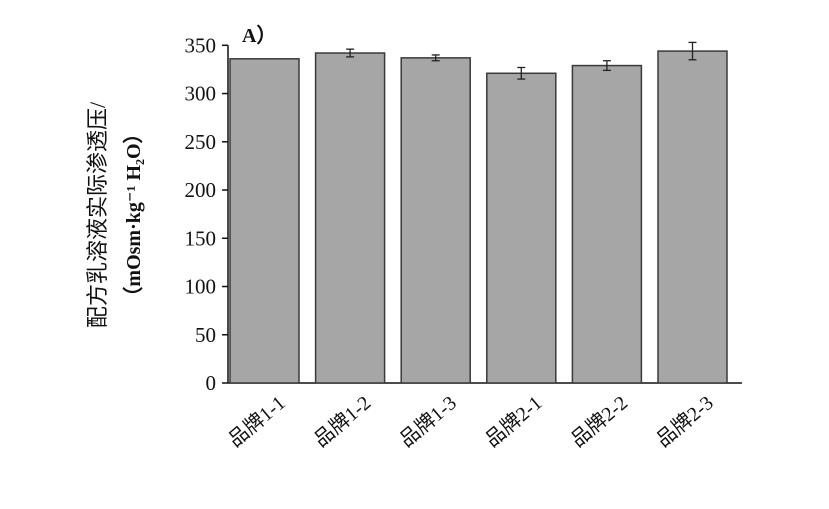  I want to click on x-tick-label: 品牌2-3, so click(685, 421).